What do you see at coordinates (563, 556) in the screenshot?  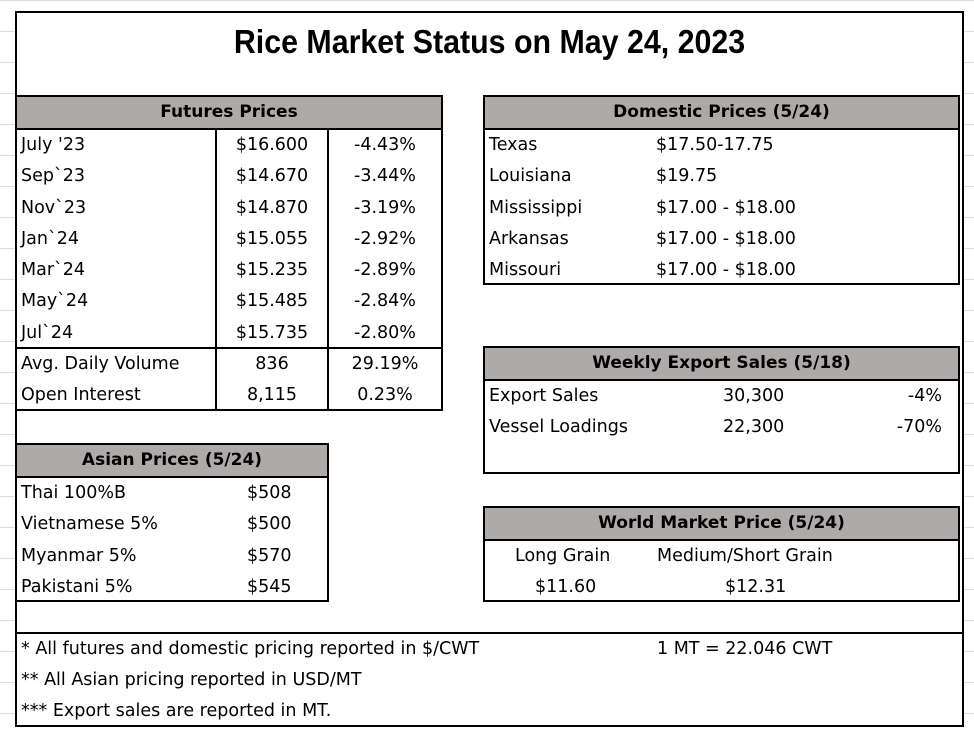 I see `long-grain-label: Long Grain` at bounding box center [563, 556].